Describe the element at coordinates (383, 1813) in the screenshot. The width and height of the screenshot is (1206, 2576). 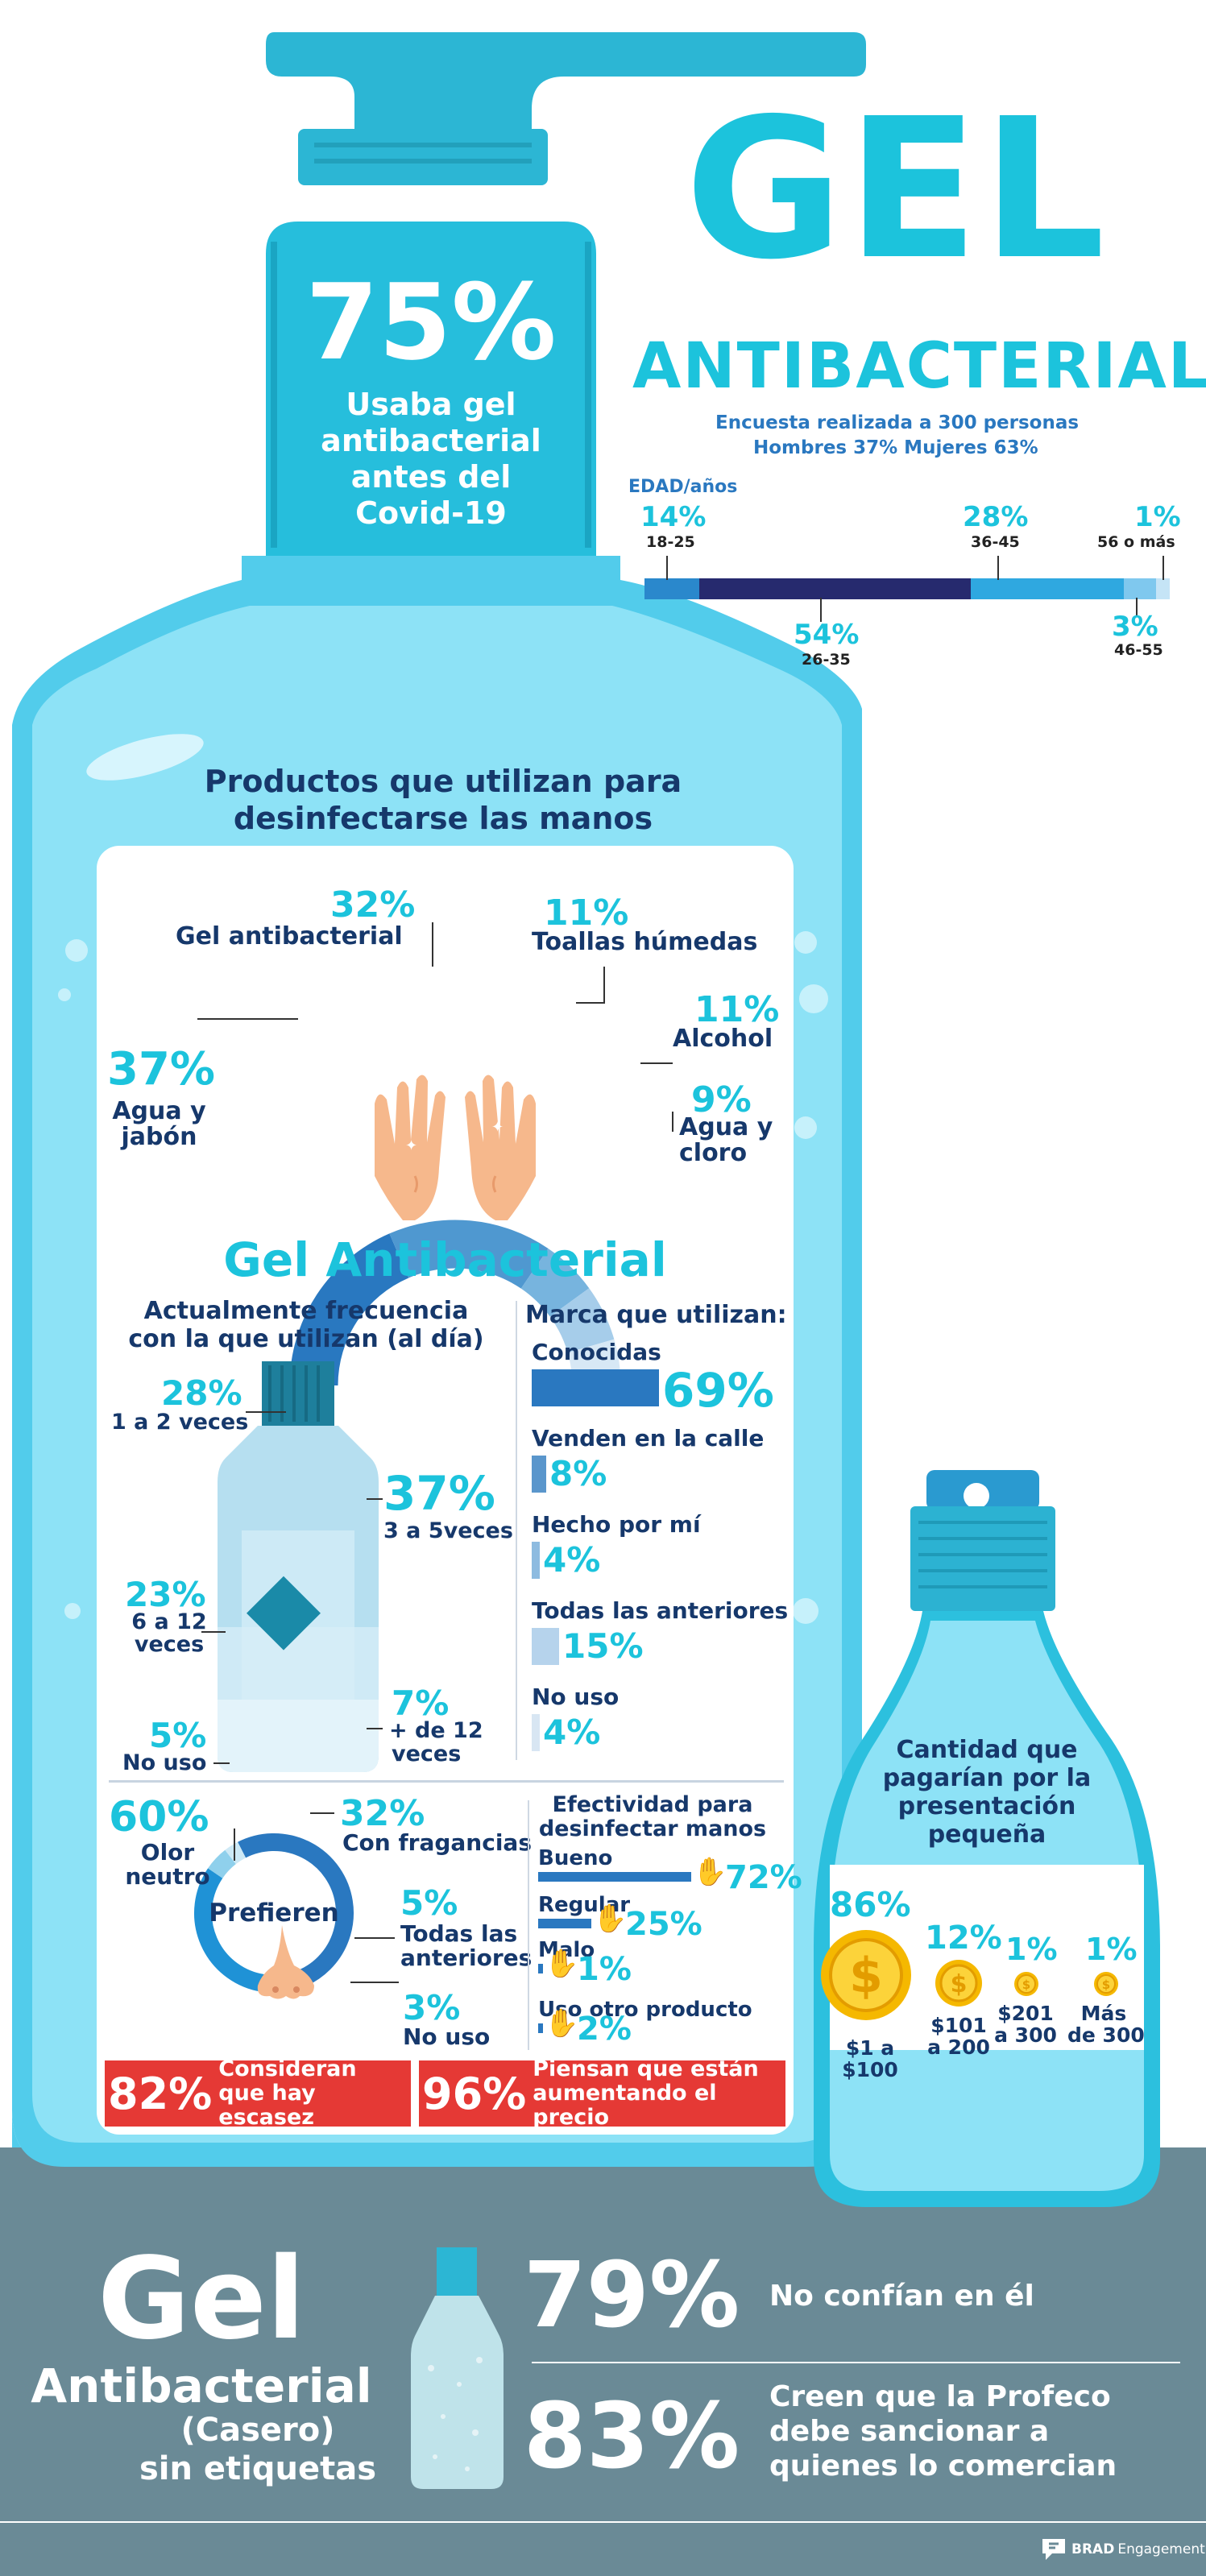
I see `prefer-pct: 32%` at that location.